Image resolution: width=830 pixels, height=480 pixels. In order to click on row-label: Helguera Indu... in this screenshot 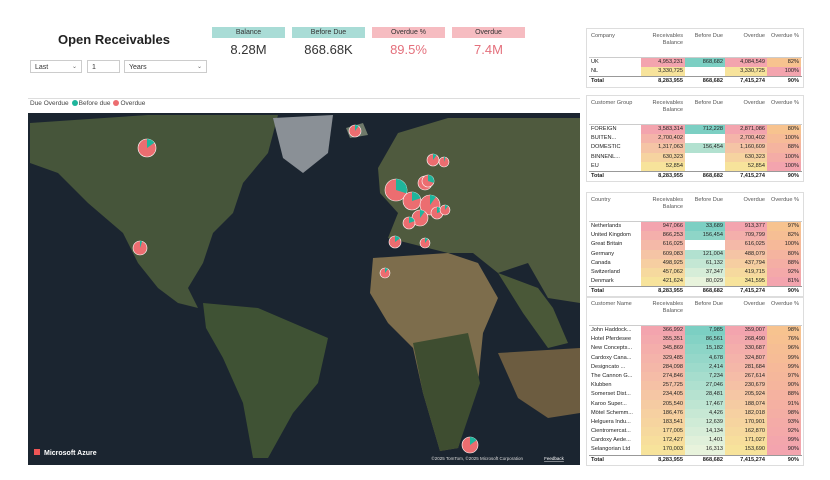, I will do `click(611, 421)`.